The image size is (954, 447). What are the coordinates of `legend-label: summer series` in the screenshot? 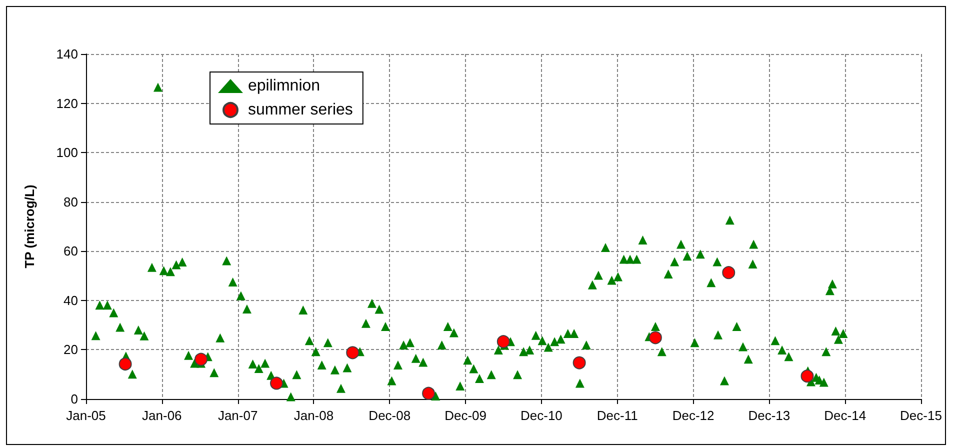 It's located at (300, 110).